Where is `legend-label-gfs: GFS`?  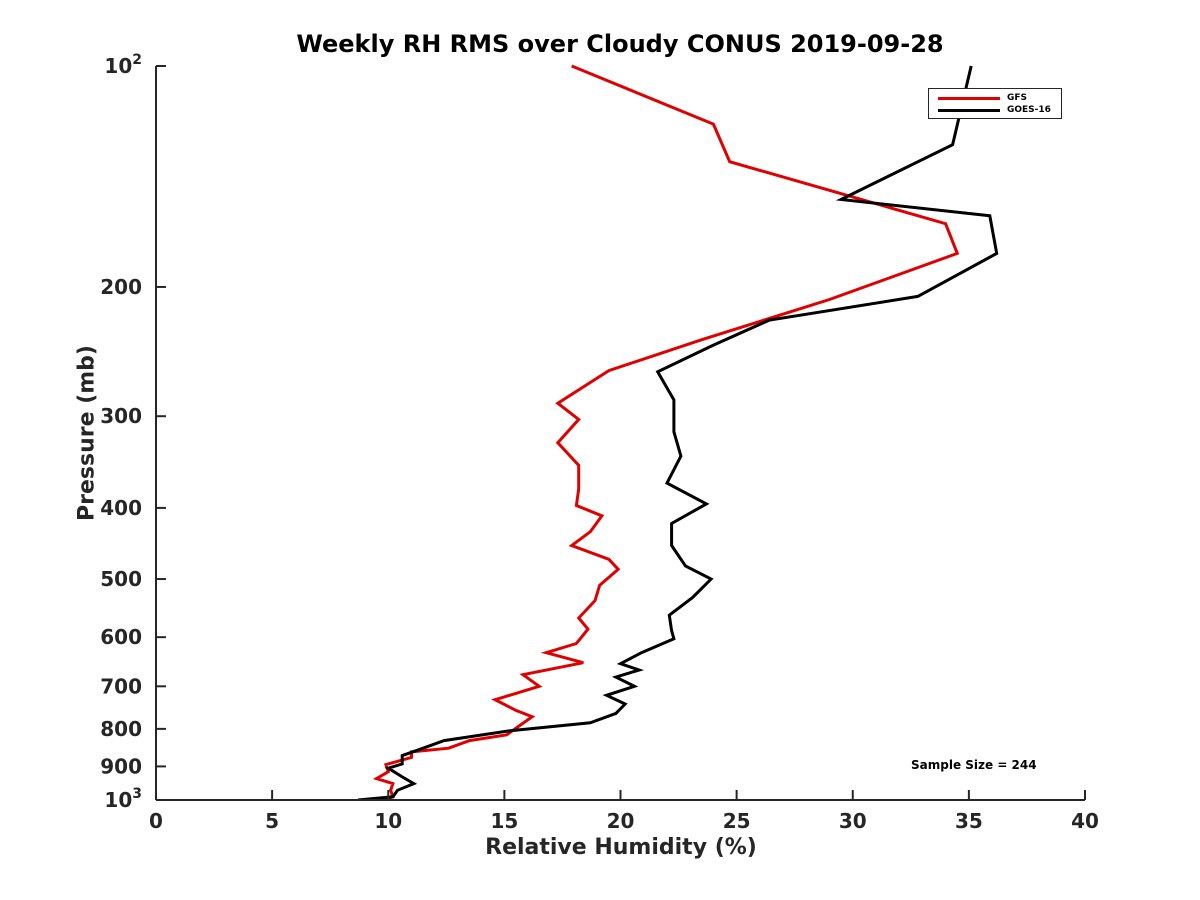 legend-label-gfs: GFS is located at coordinates (1017, 98).